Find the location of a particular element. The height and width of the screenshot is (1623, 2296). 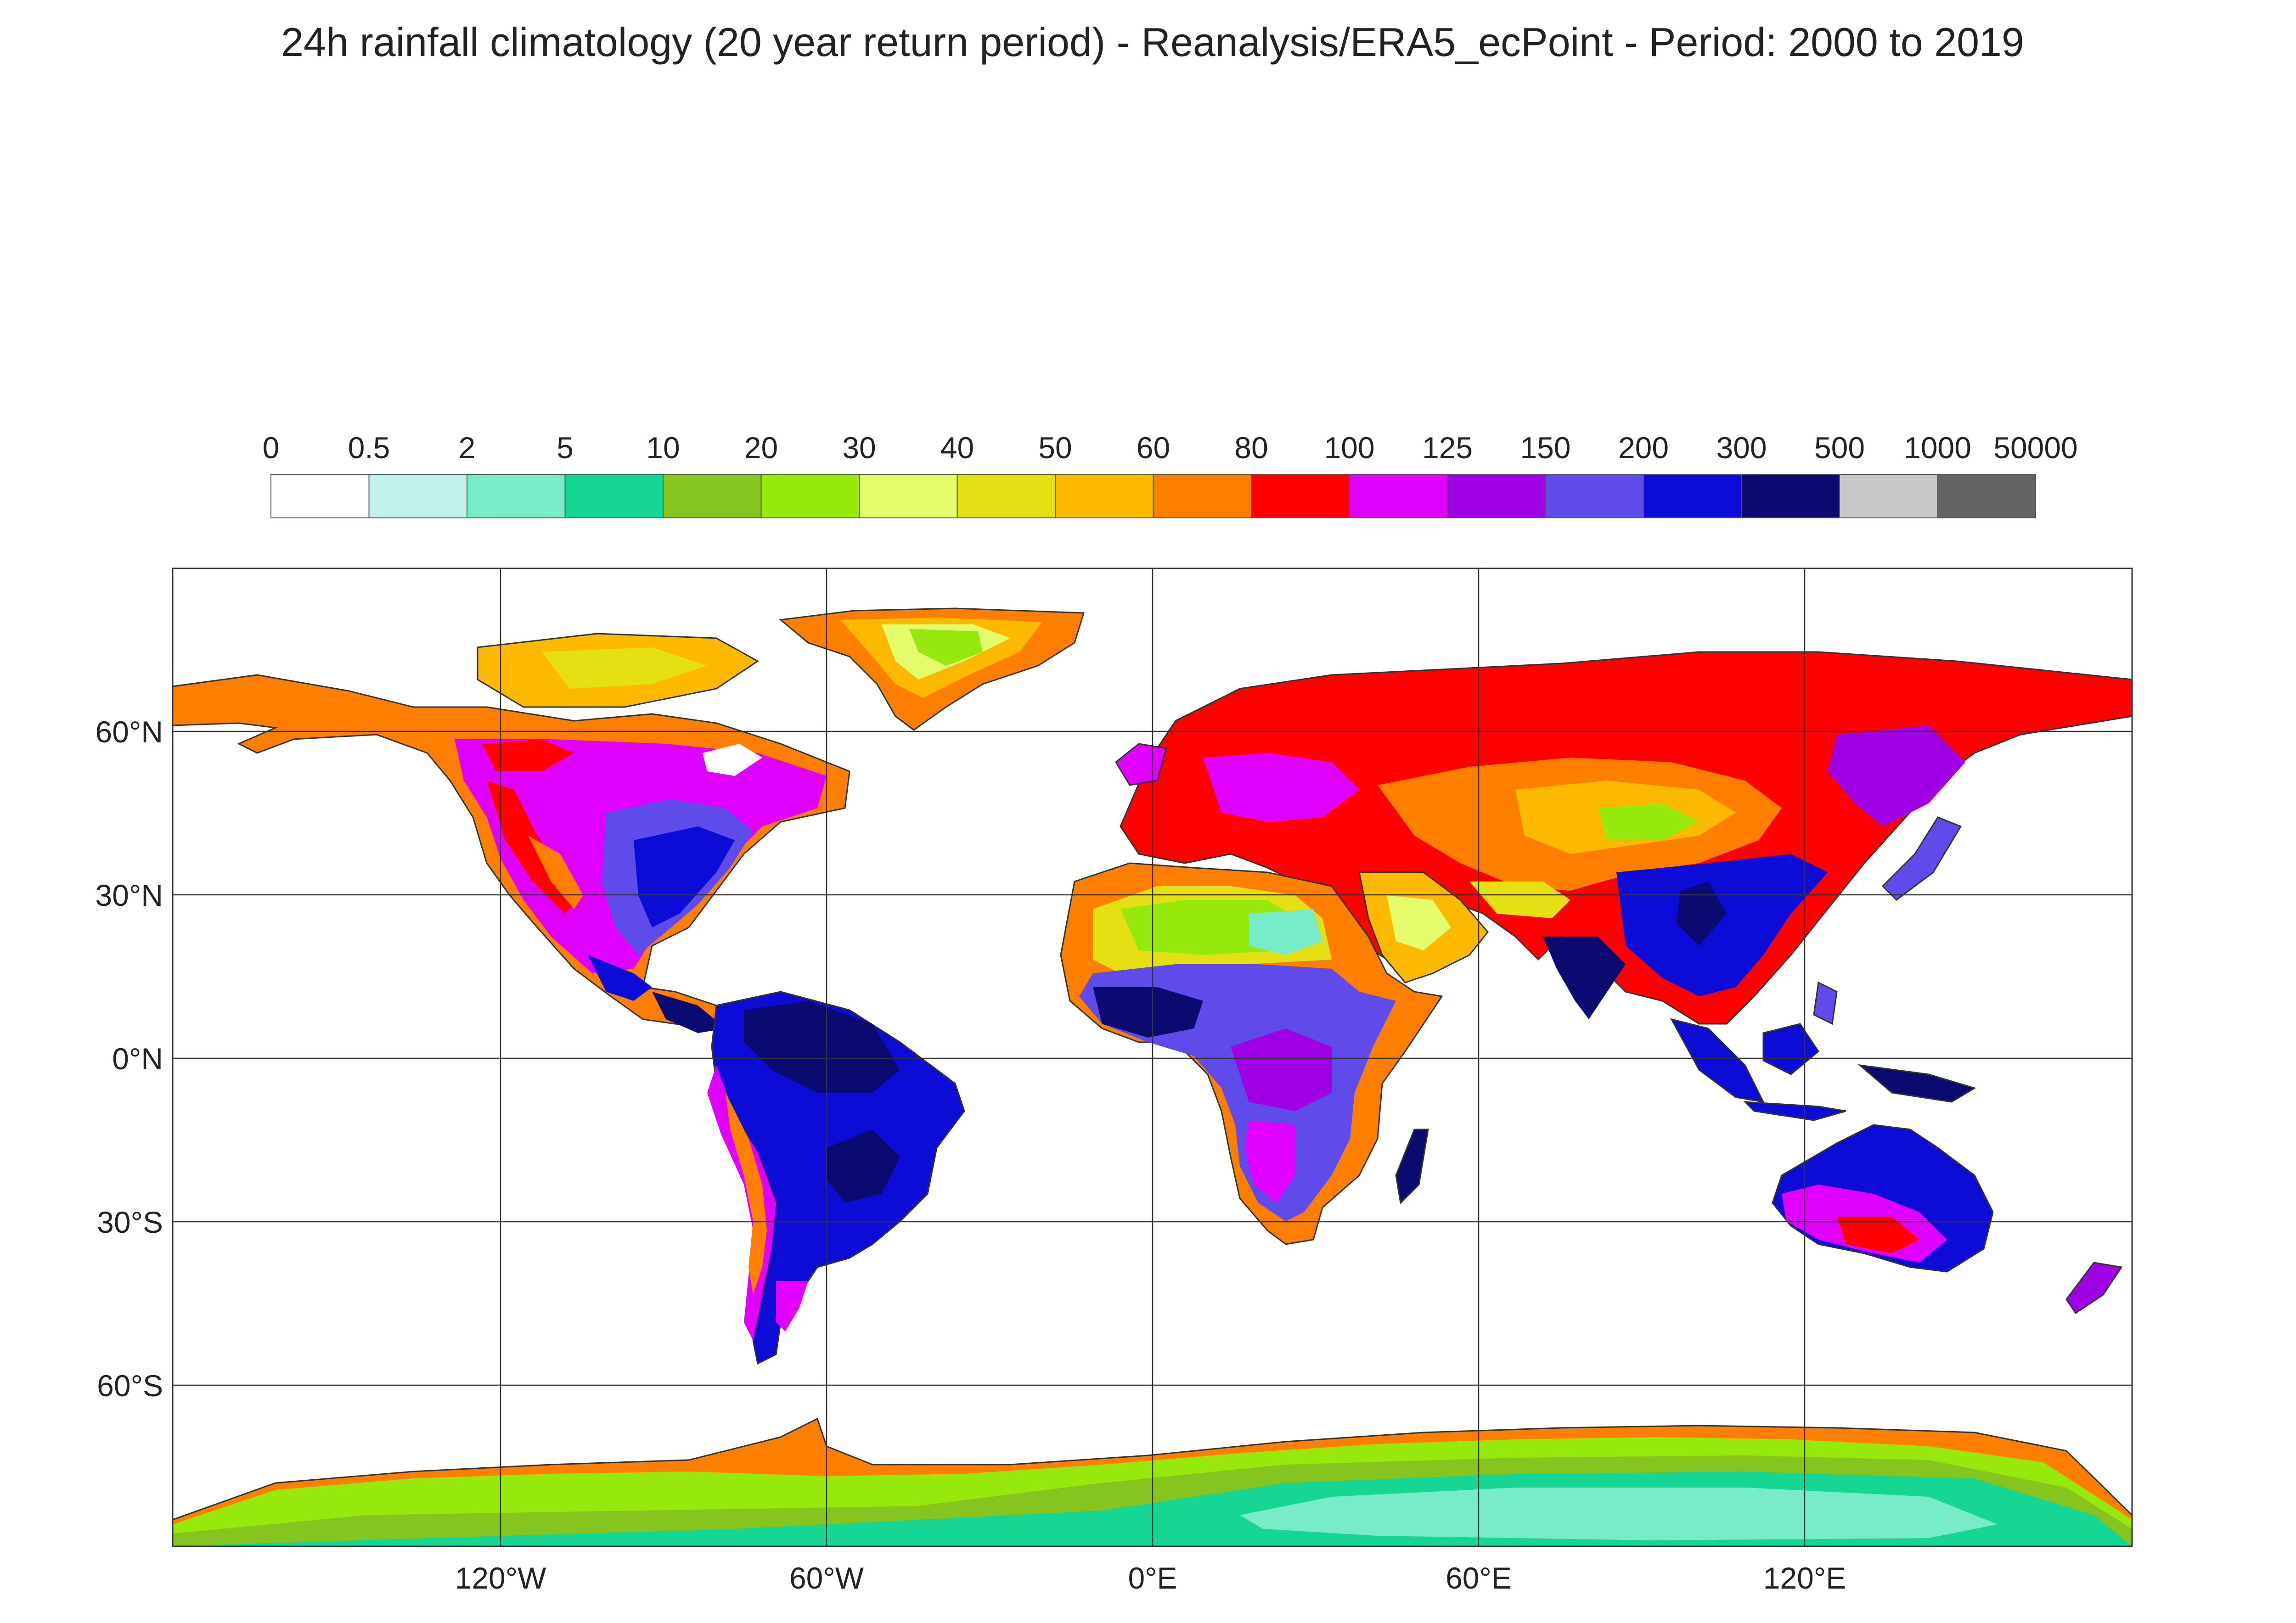

latitude-label: 60°S is located at coordinates (130, 1386).